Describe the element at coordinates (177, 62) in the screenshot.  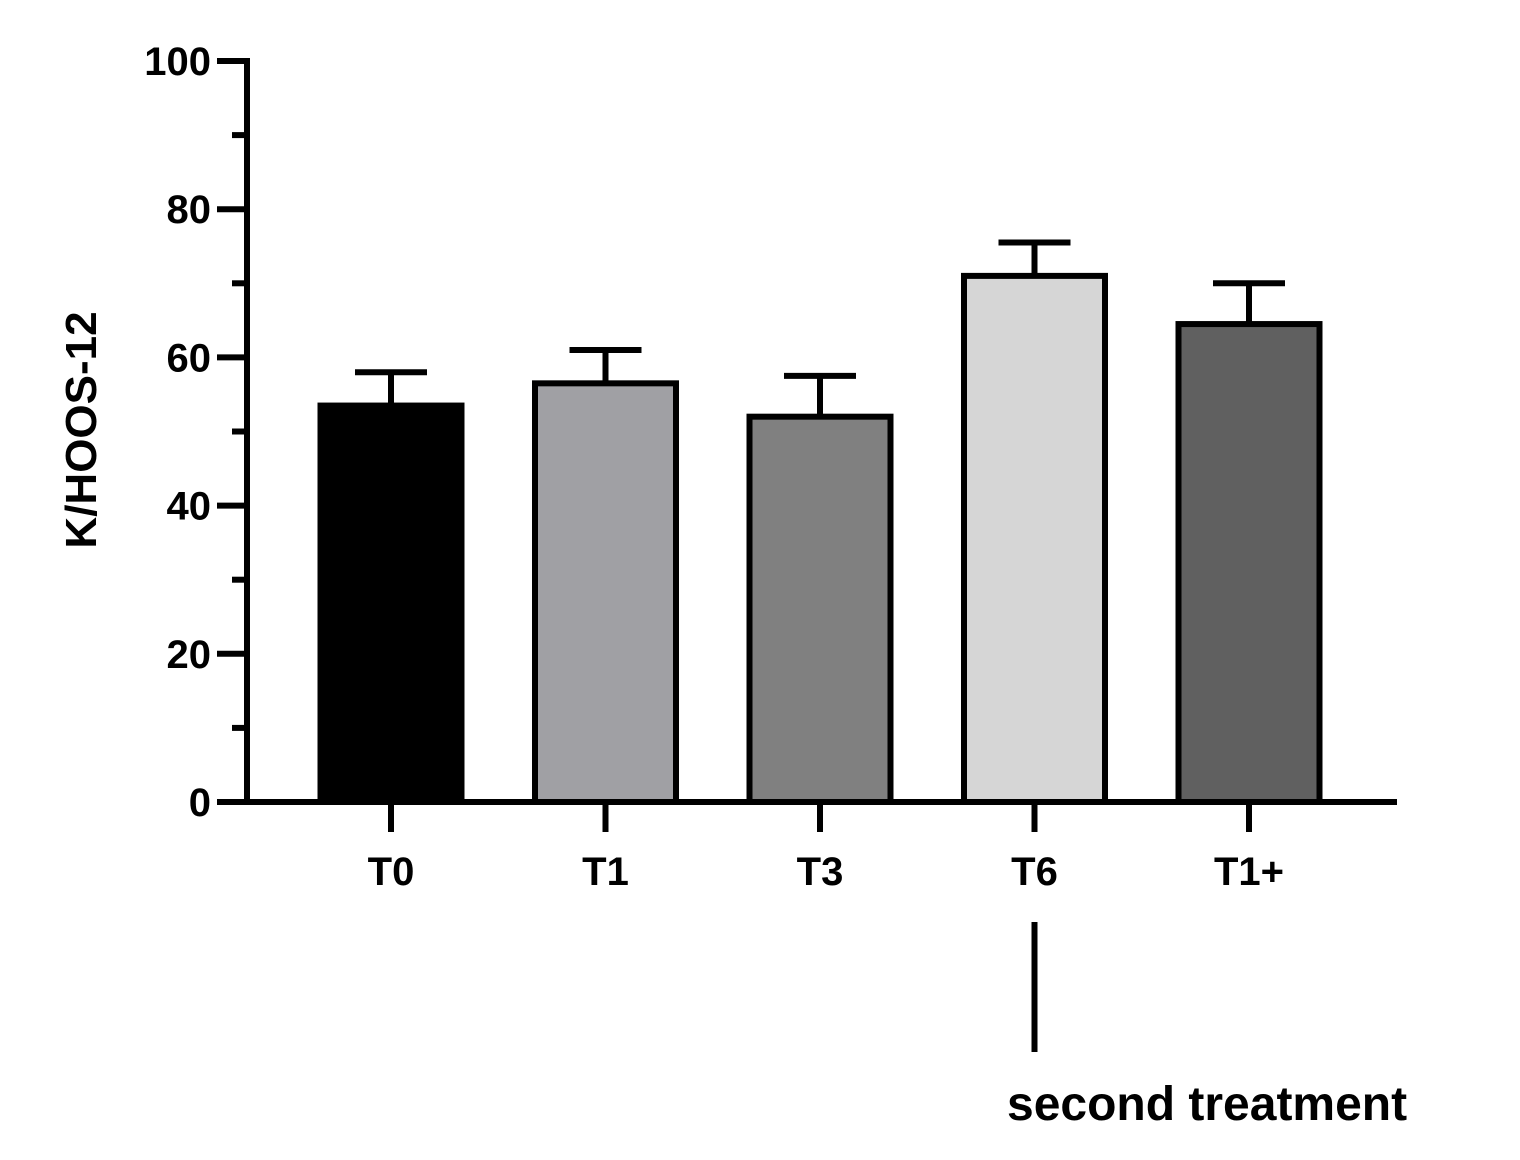
I see `y-tick-label-100: 100` at that location.